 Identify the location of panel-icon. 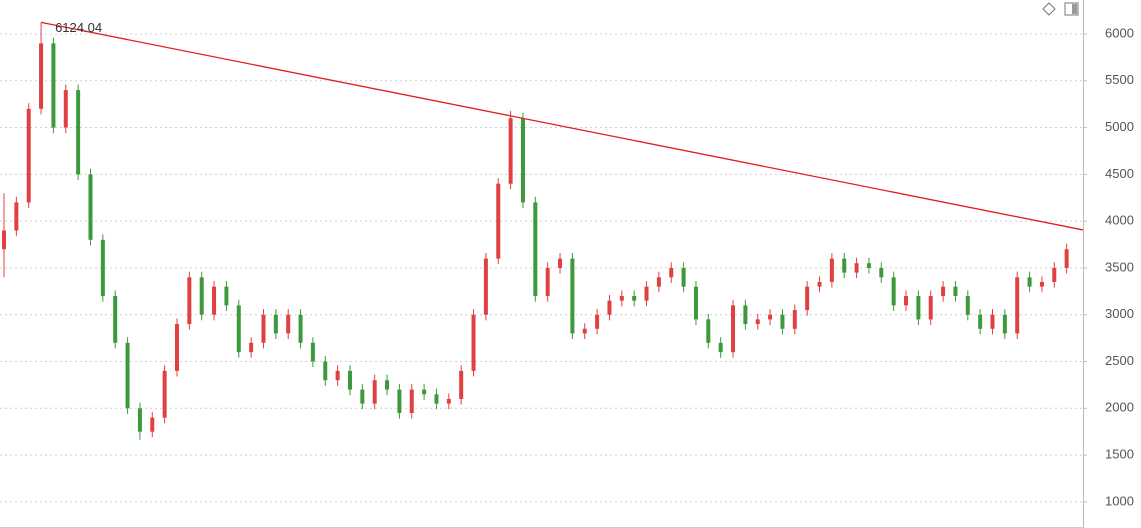
(1071, 9).